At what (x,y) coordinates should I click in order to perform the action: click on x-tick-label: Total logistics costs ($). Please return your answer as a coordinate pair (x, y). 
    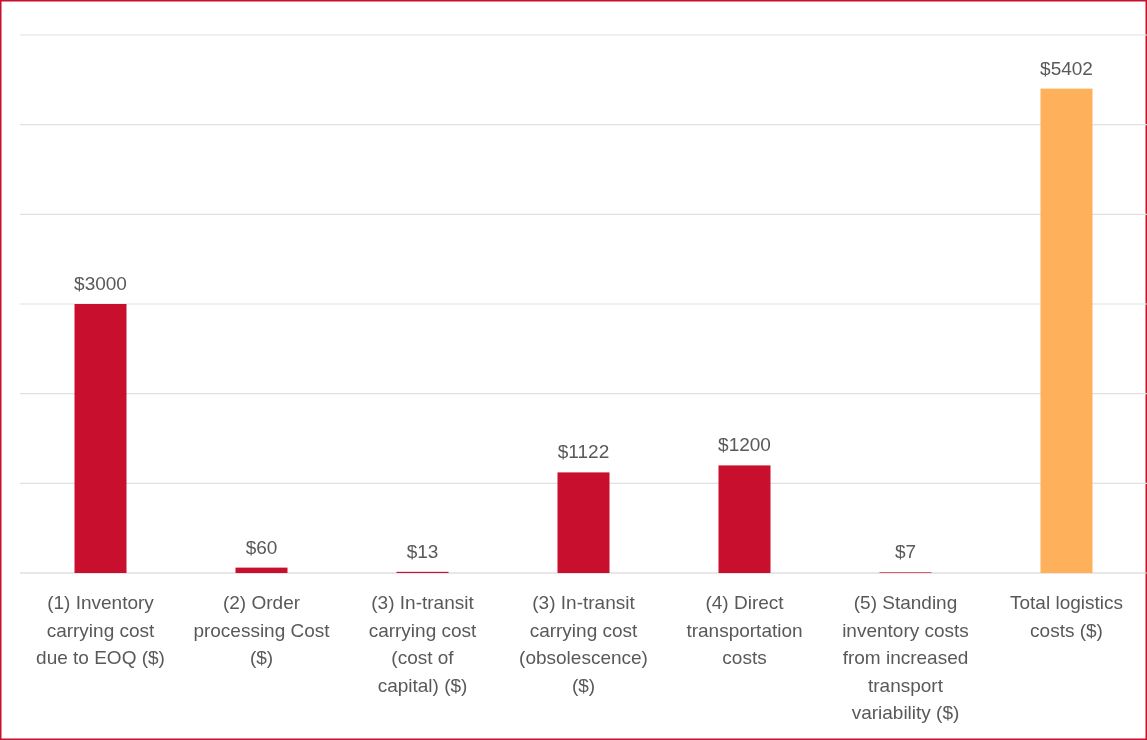
    Looking at the image, I should click on (1066, 616).